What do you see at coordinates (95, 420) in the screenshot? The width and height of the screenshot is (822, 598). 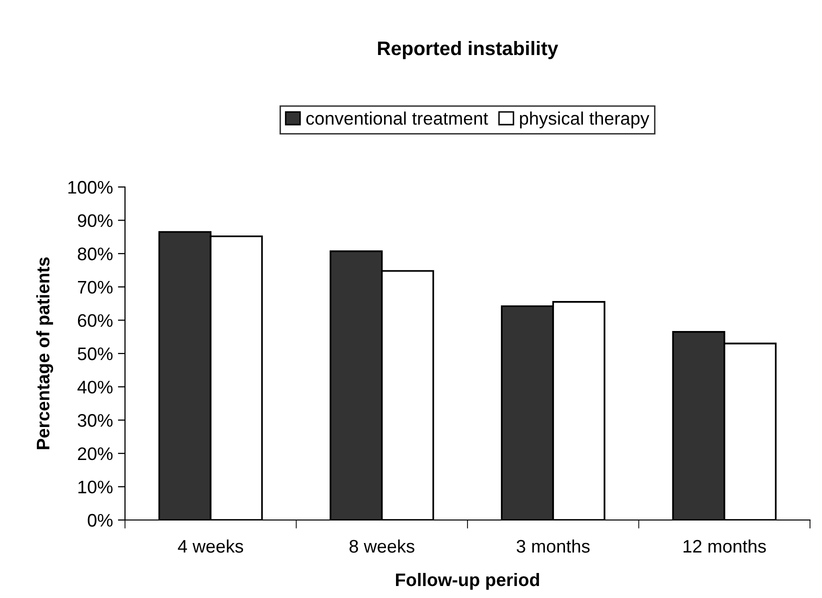 I see `y-tick-label: 30%` at bounding box center [95, 420].